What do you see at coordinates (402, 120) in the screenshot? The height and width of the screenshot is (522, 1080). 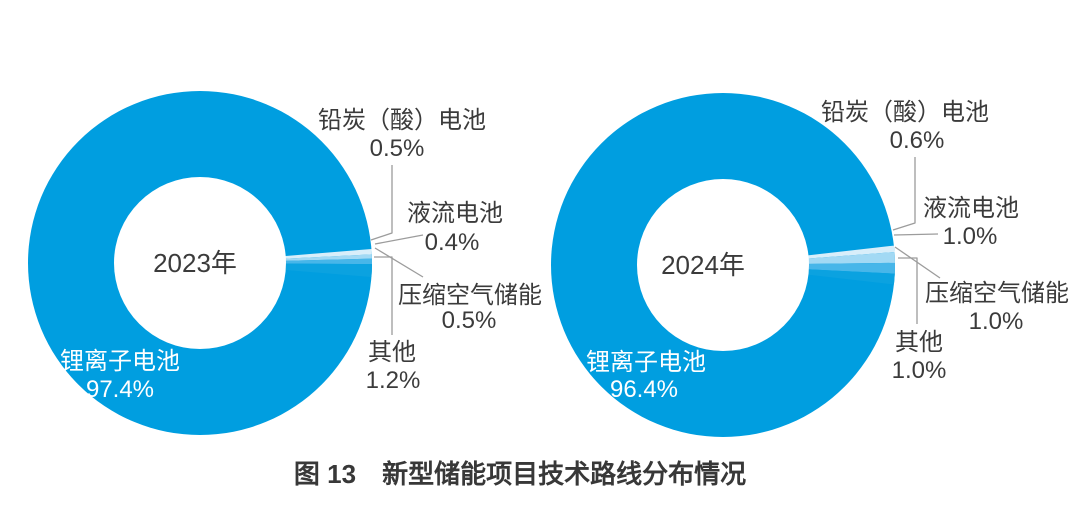 I see `label-lead-carbon-2023: 铅炭（酸）电池` at bounding box center [402, 120].